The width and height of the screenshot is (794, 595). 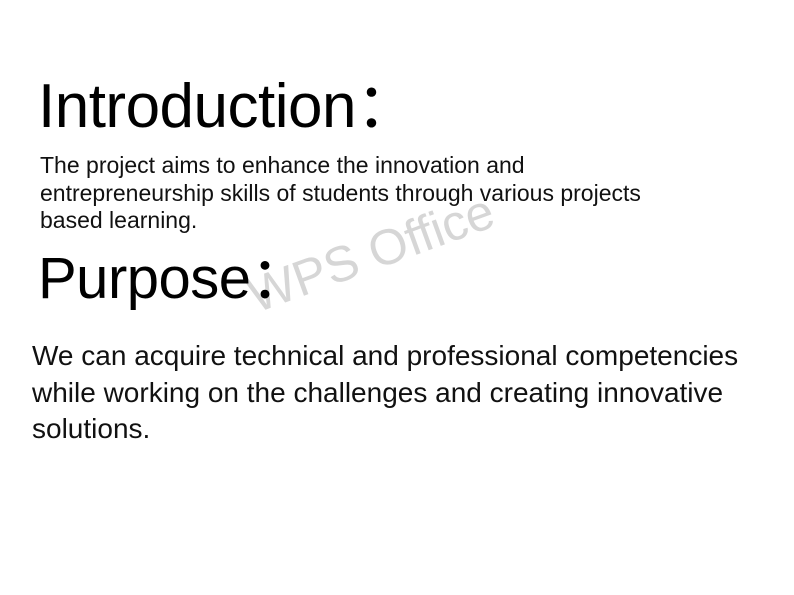 I want to click on introduction-heading: Introduction：, so click(x=228, y=106).